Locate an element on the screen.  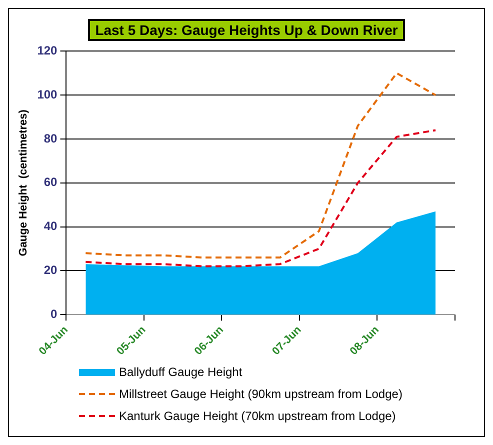
legend-label: Kanturk Gauge Height (70km upstream from Lodge) is located at coordinates (257, 416).